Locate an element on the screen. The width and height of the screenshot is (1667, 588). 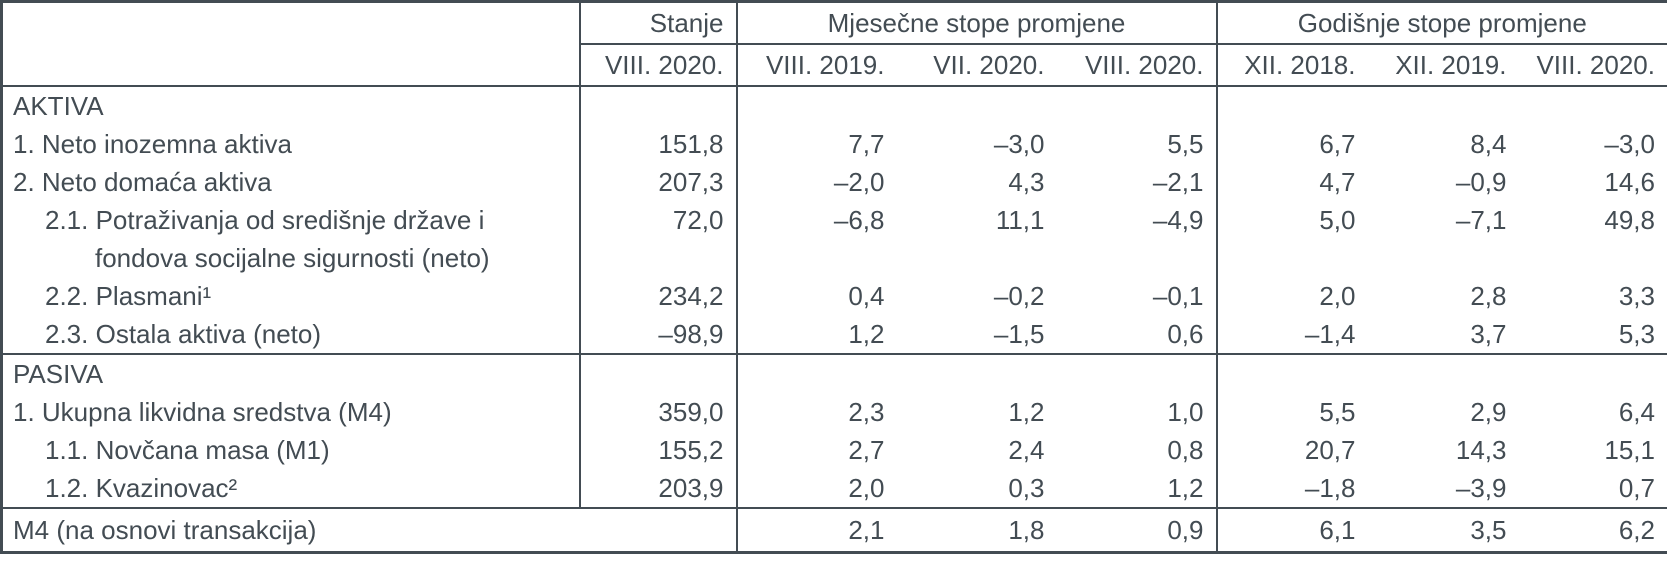
value-cell: 14,3 is located at coordinates (1481, 450).